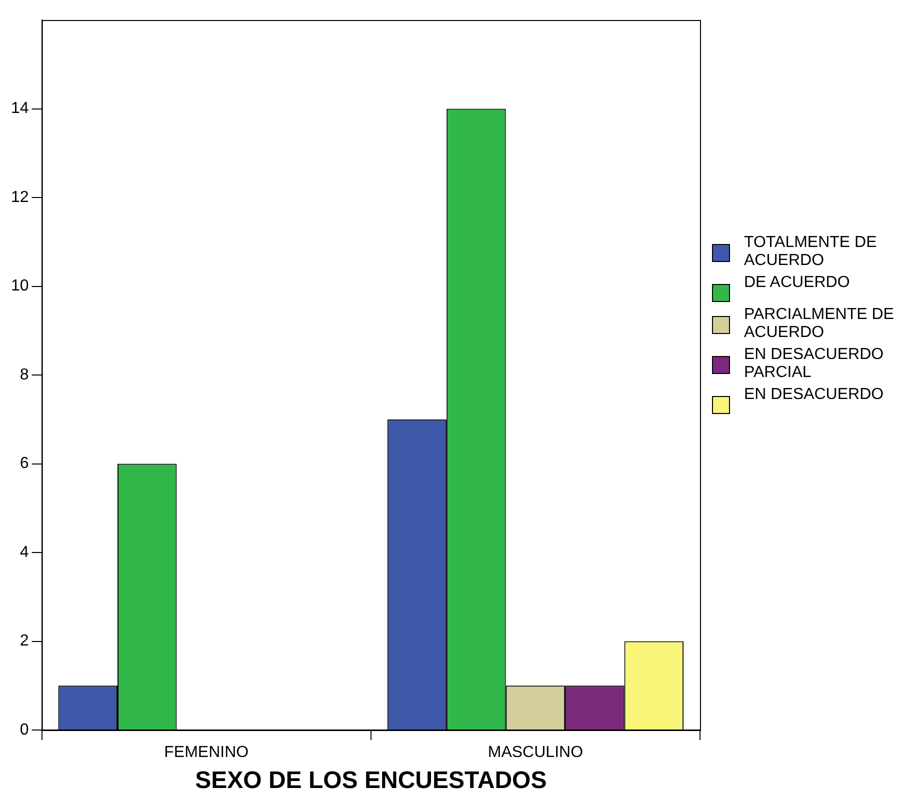 This screenshot has height=804, width=909. Describe the element at coordinates (814, 364) in the screenshot. I see `legend-label: EN DESACUERDO PARCIAL` at that location.